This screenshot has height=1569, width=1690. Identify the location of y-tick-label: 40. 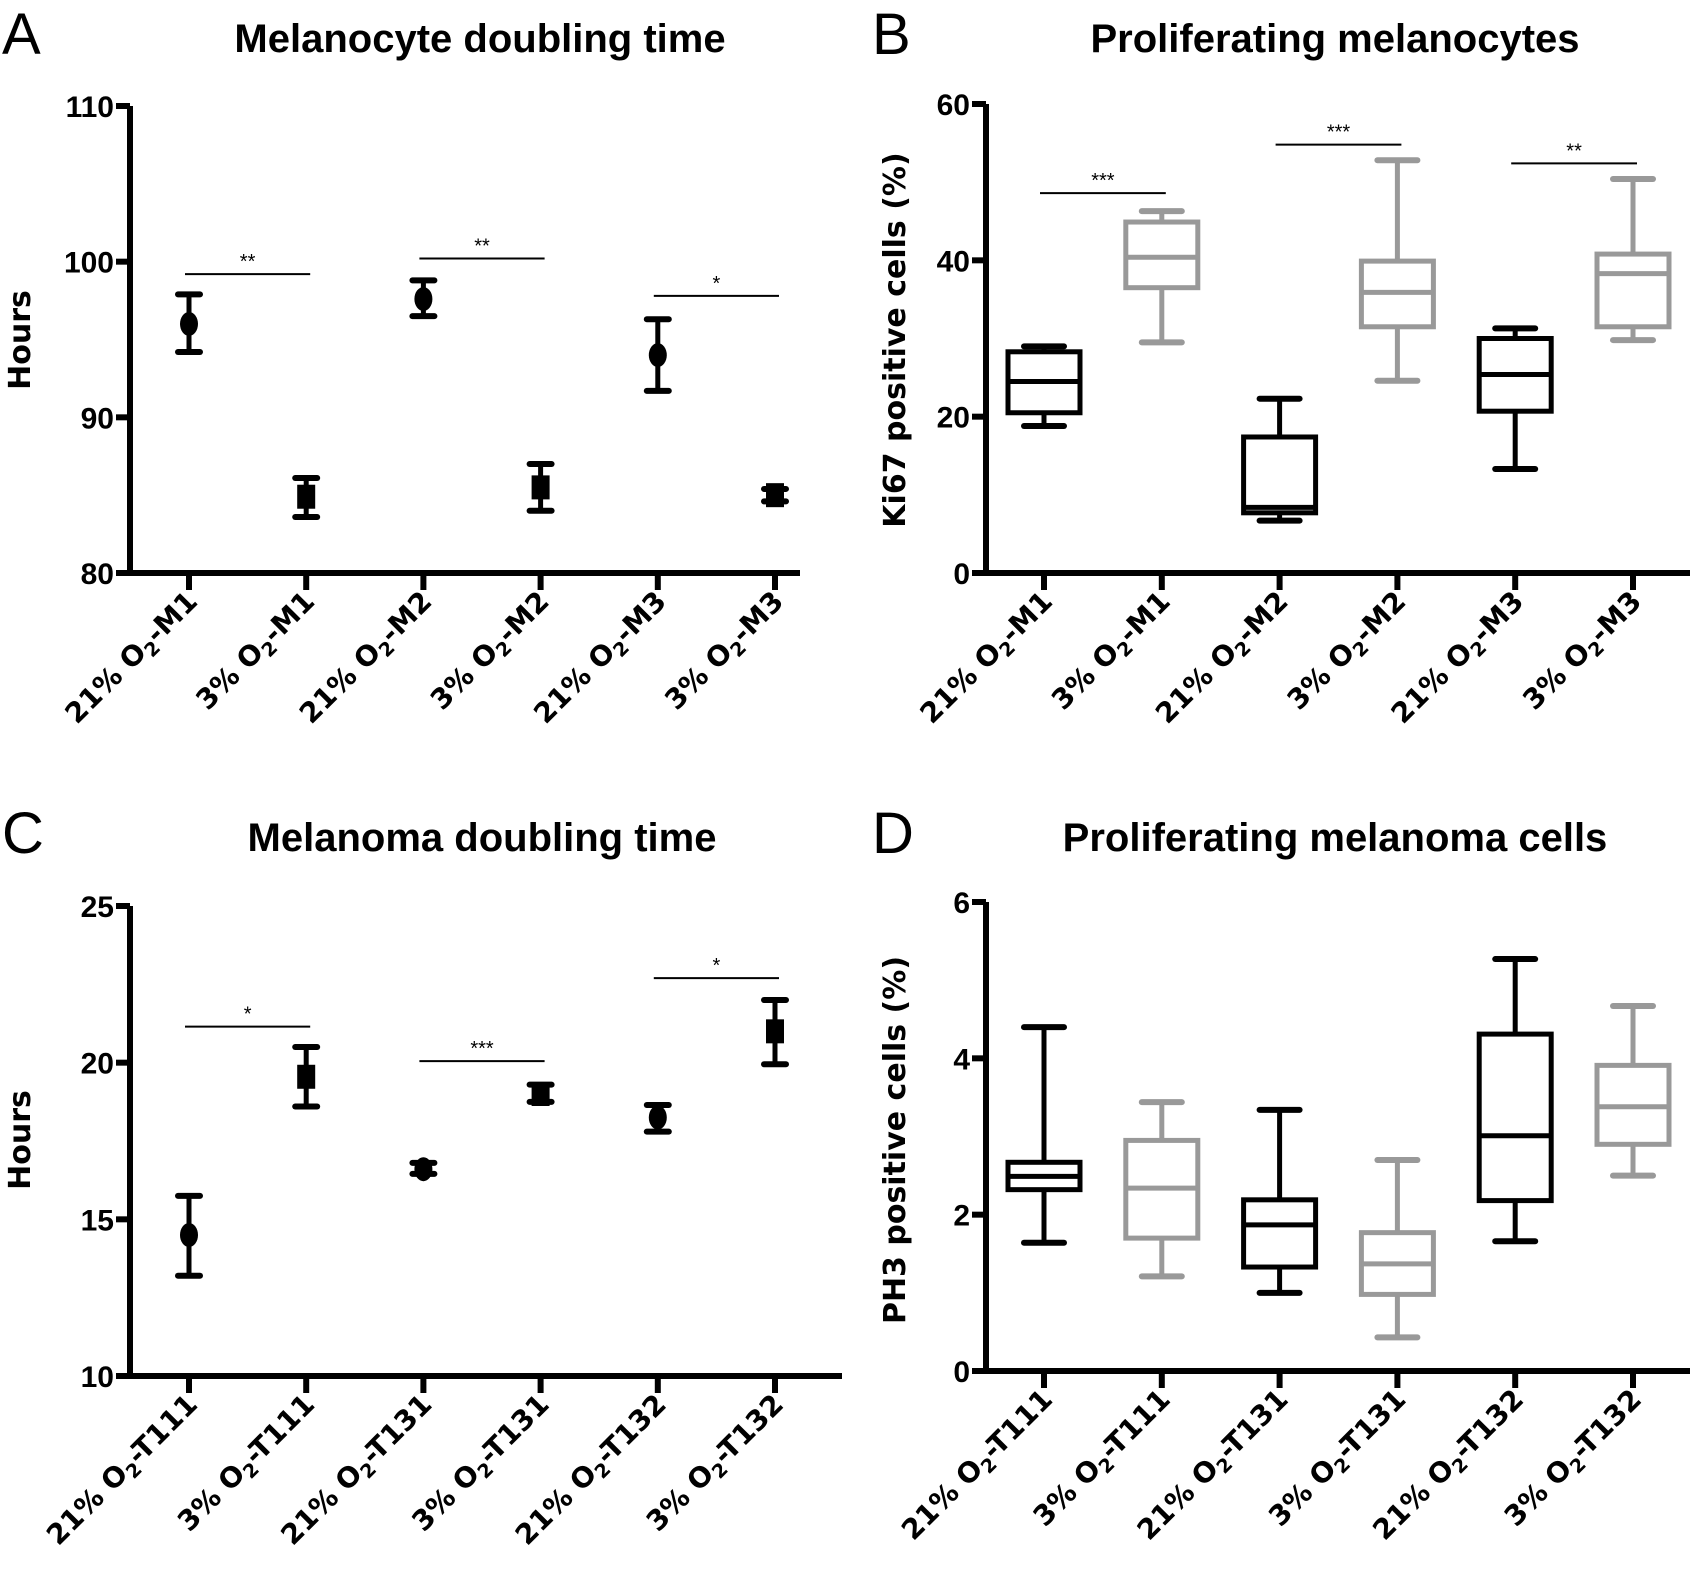
(953, 261).